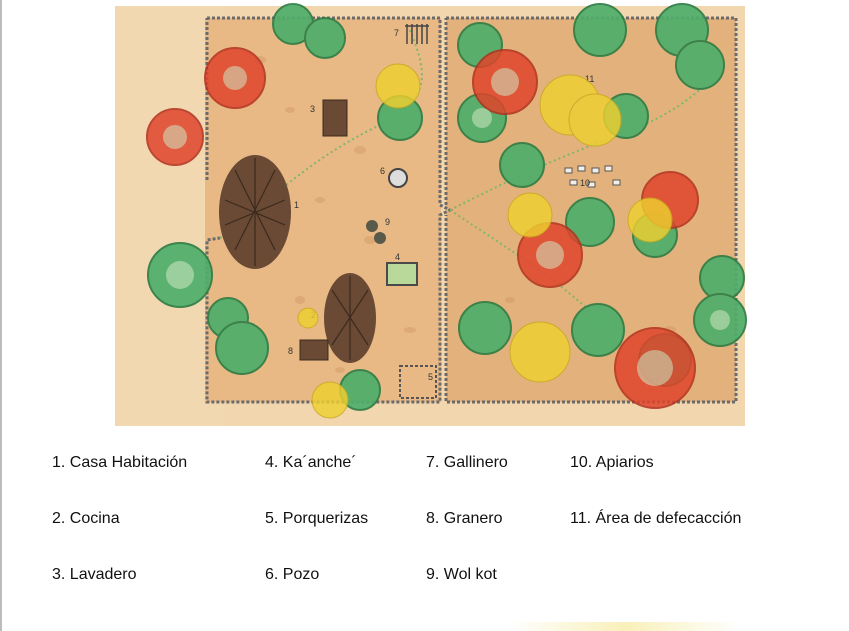 The image size is (849, 631). What do you see at coordinates (464, 518) in the screenshot?
I see `legend-item-granero: 8. Granero` at bounding box center [464, 518].